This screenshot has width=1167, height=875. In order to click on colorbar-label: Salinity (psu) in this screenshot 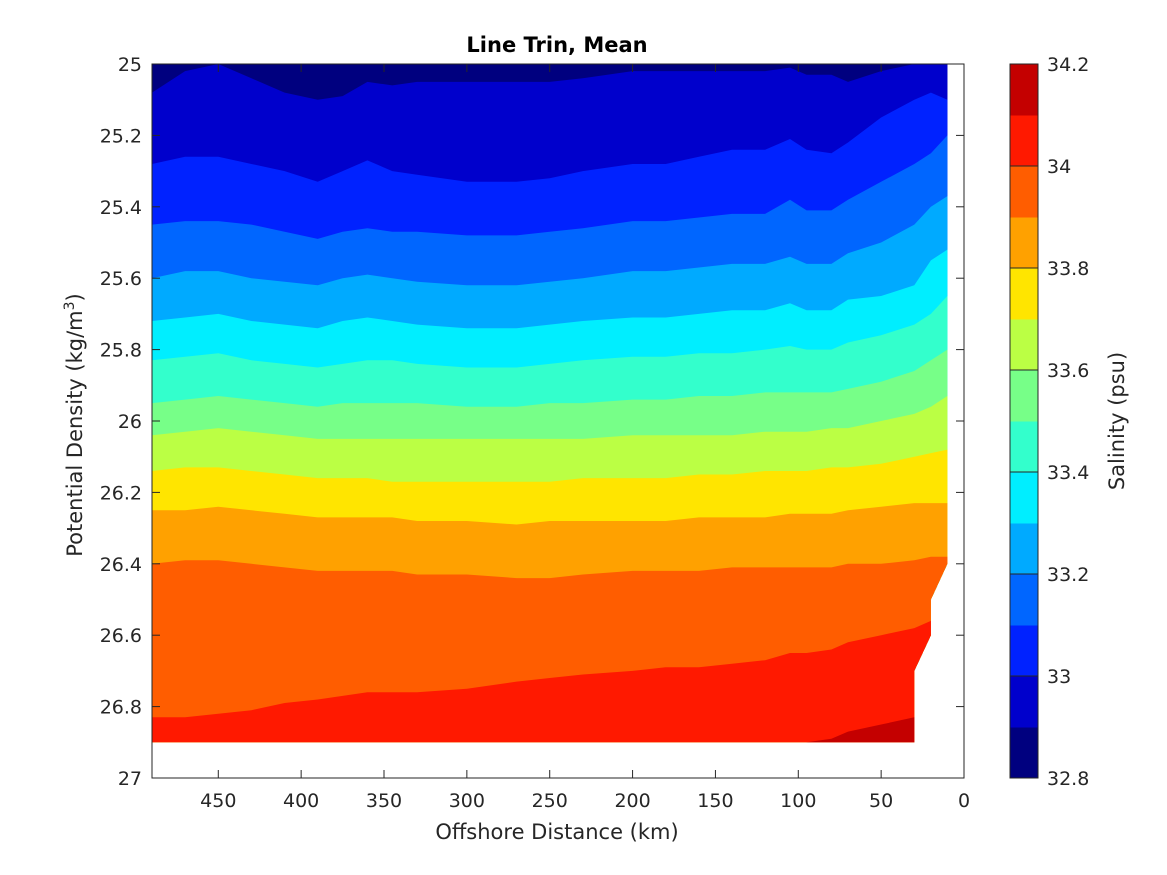, I will do `click(1117, 421)`.